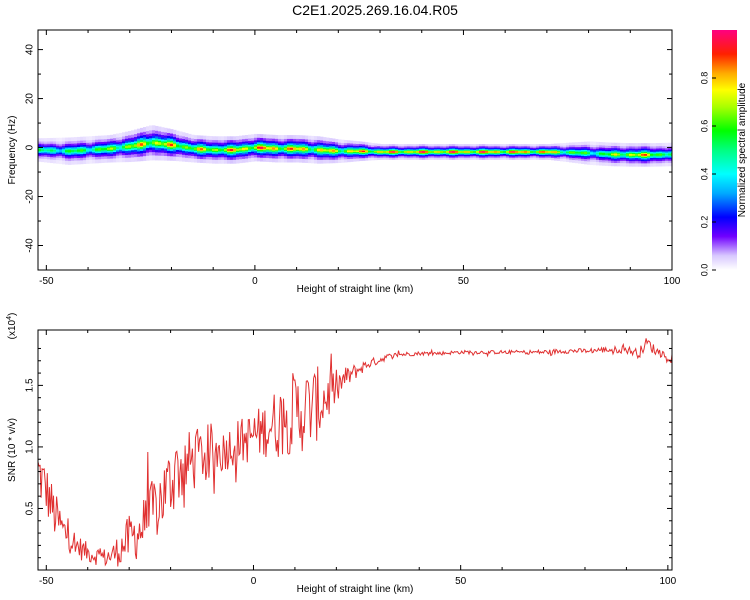 Image resolution: width=750 pixels, height=600 pixels. I want to click on spectrogram-x-label: Height of straight line (km), so click(355, 289).